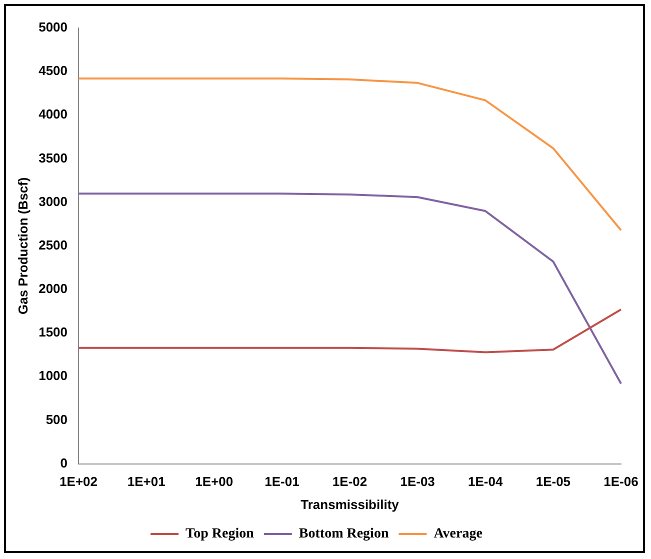 The height and width of the screenshot is (559, 651). I want to click on y-tick-label: 2500, so click(53, 244).